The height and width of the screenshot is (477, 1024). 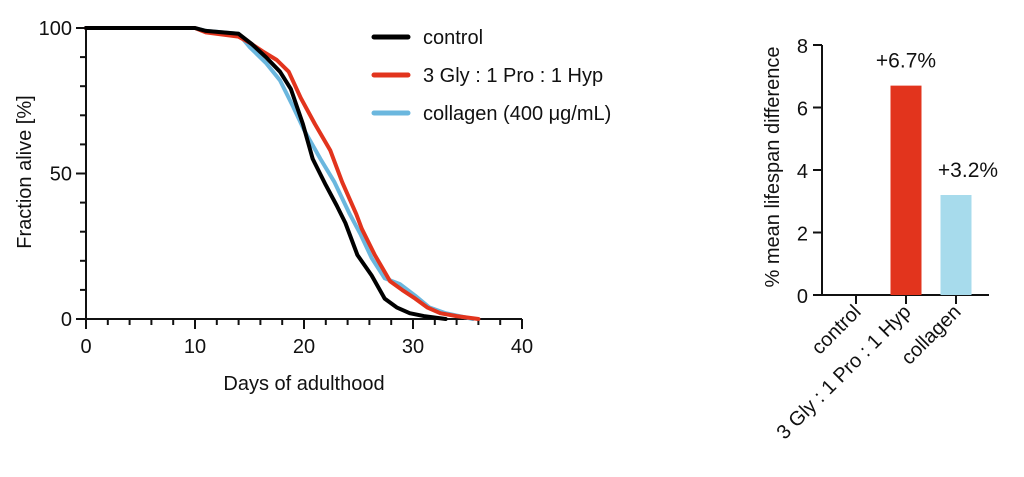 What do you see at coordinates (802, 172) in the screenshot?
I see `bar-y-tick-label: 4` at bounding box center [802, 172].